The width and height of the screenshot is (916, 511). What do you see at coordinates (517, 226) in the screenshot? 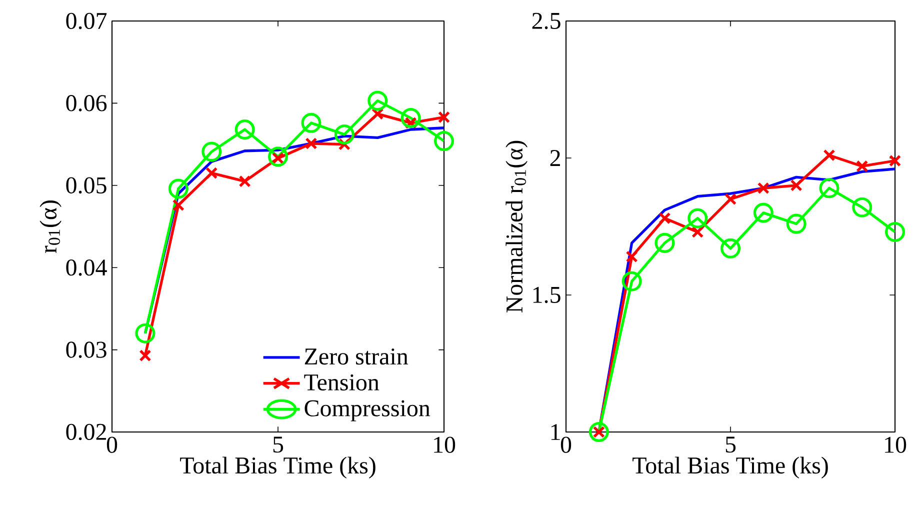
I see `y-axis-title: Normalized r$_{01}$(α)` at bounding box center [517, 226].